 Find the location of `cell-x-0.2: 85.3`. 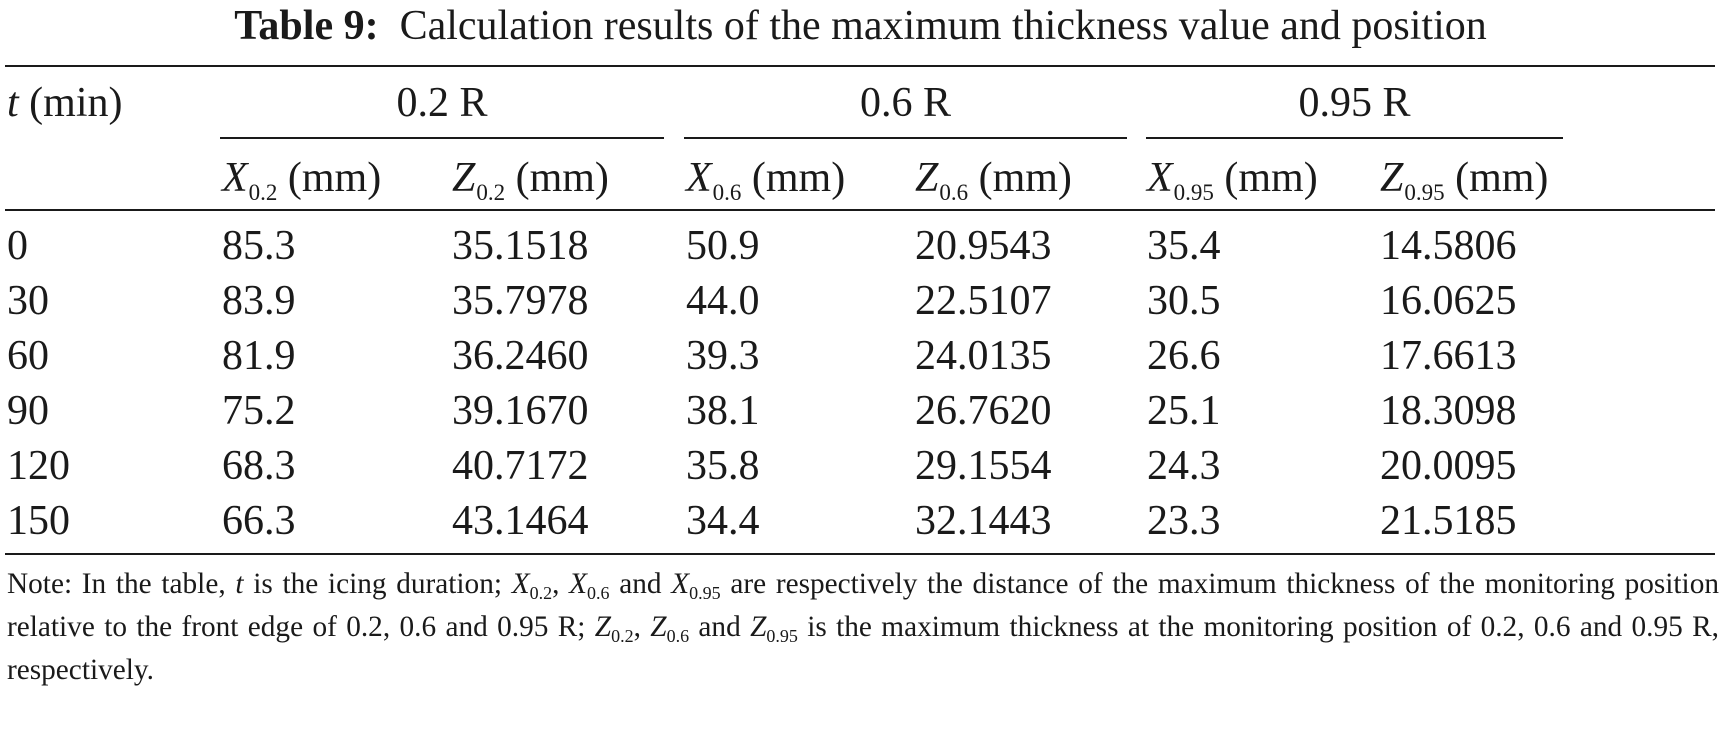

cell-x-0.2: 85.3 is located at coordinates (259, 246).